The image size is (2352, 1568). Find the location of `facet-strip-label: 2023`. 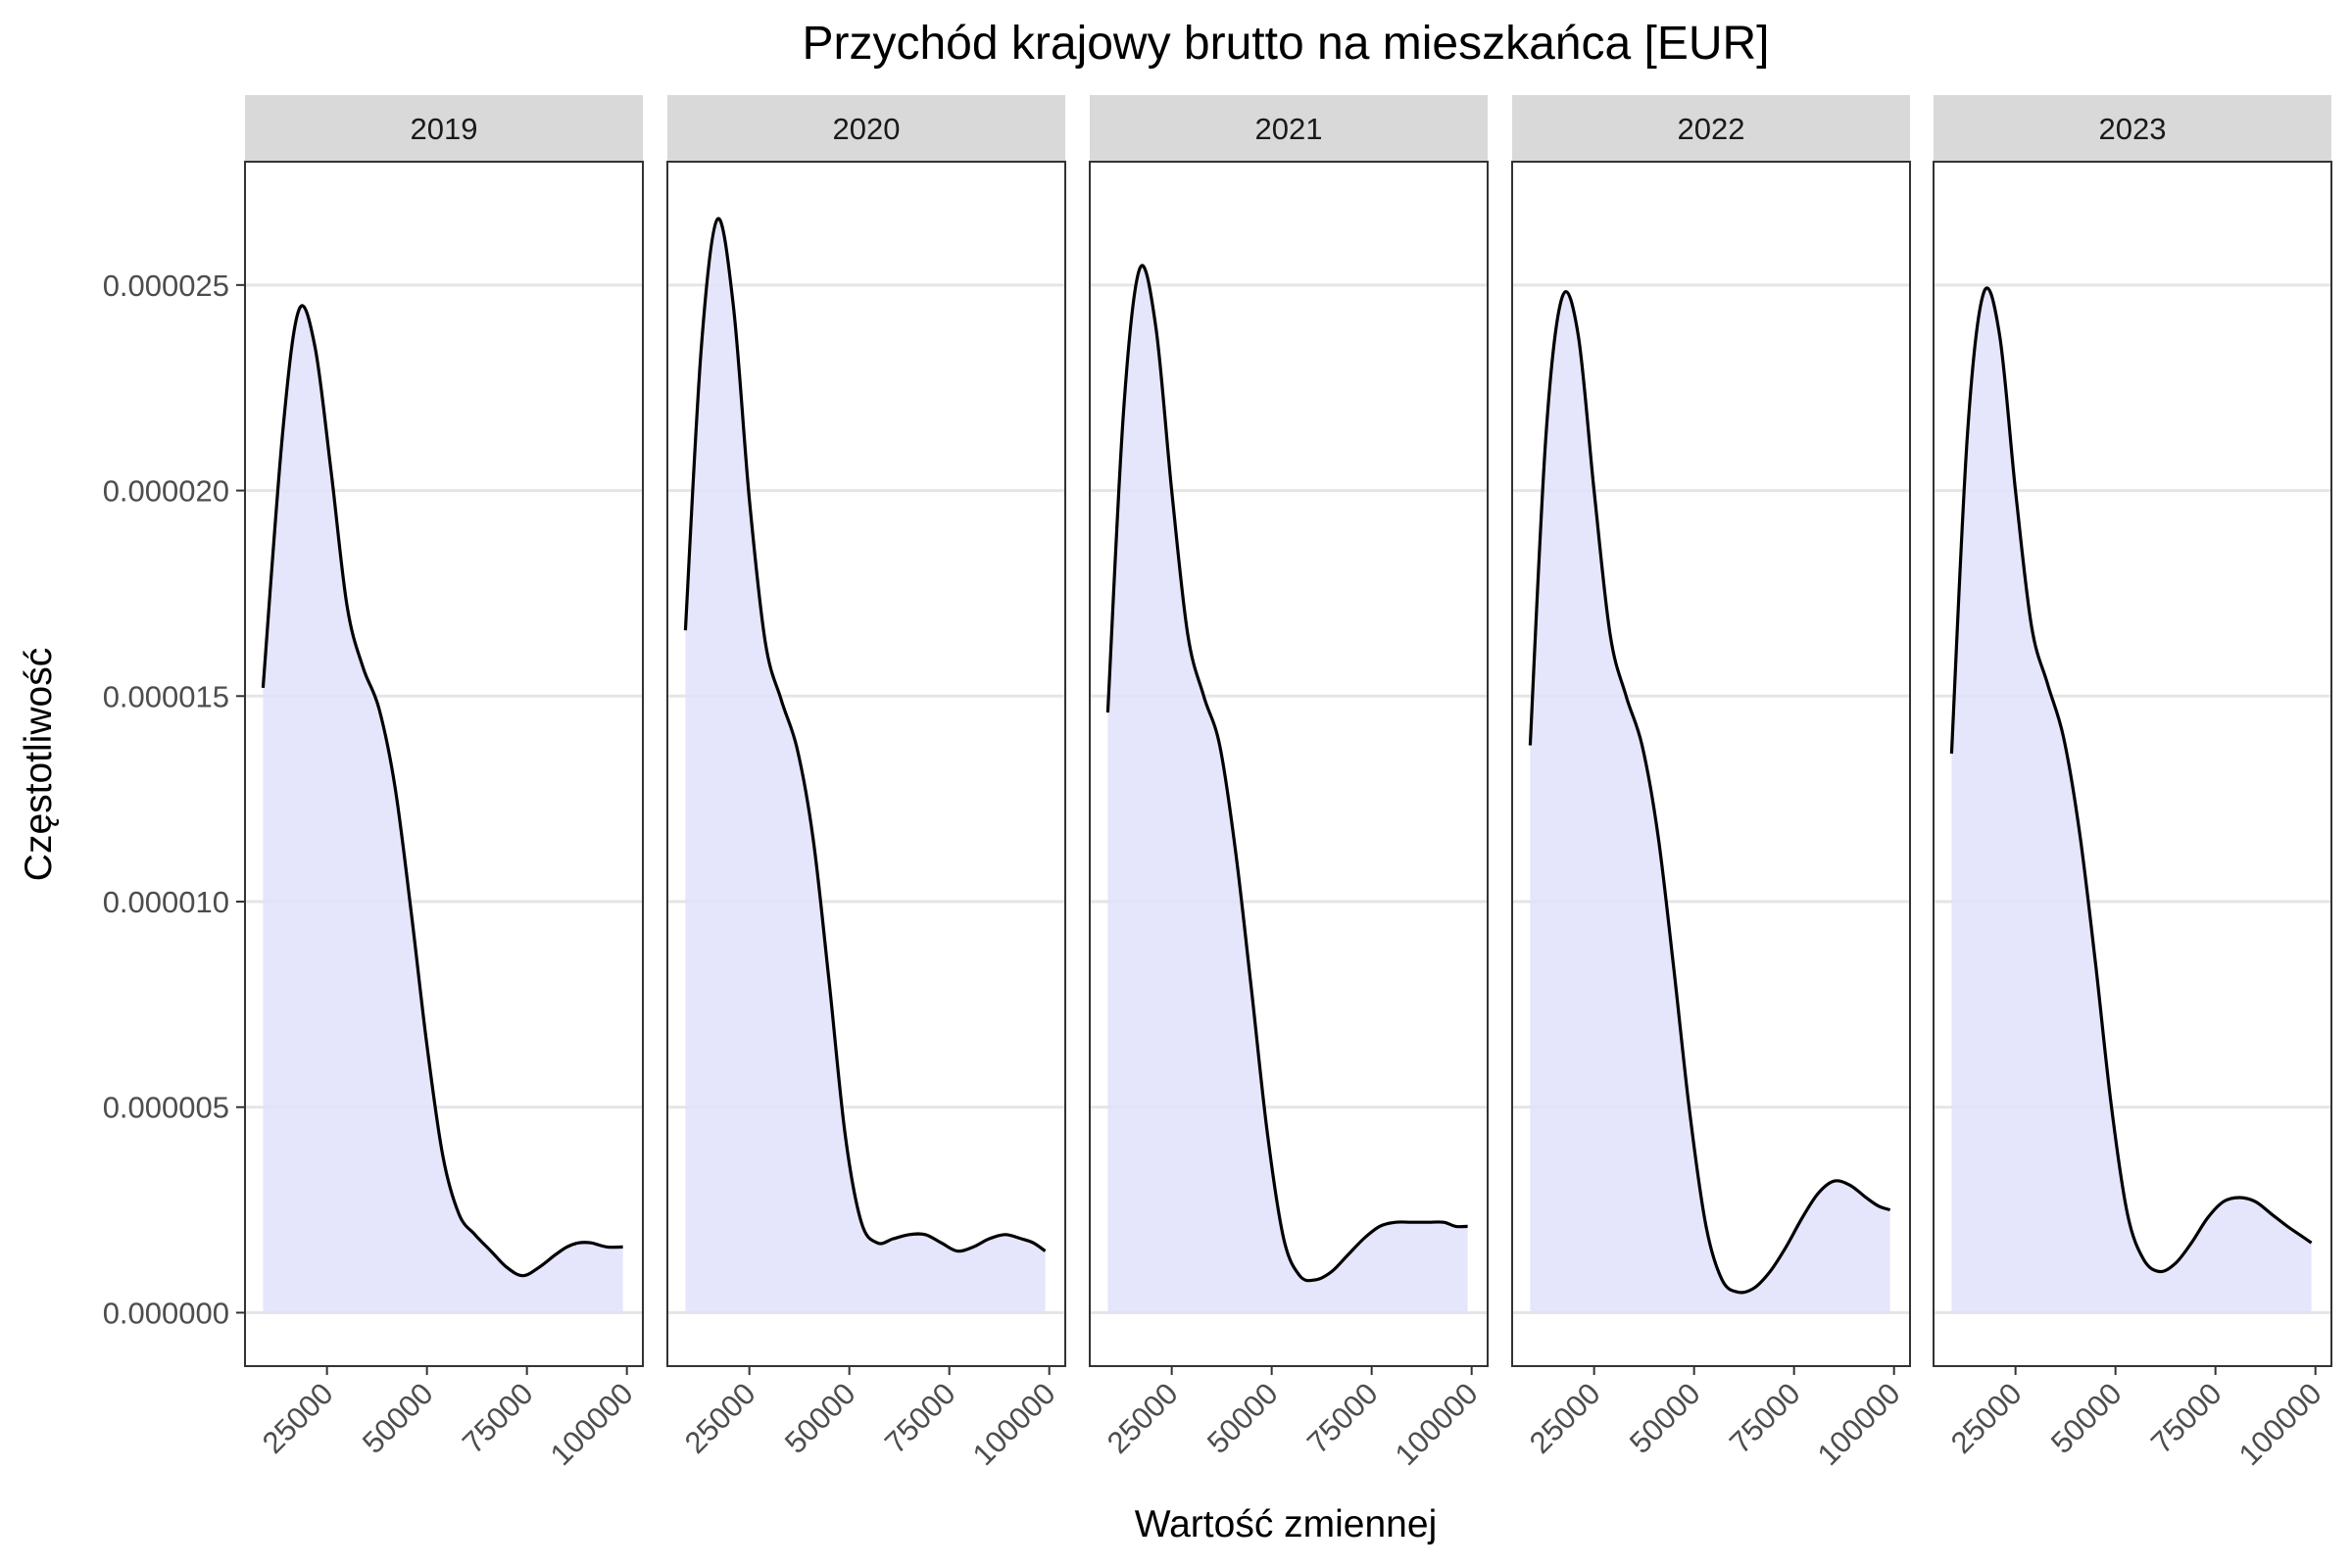

facet-strip-label: 2023 is located at coordinates (2133, 129).